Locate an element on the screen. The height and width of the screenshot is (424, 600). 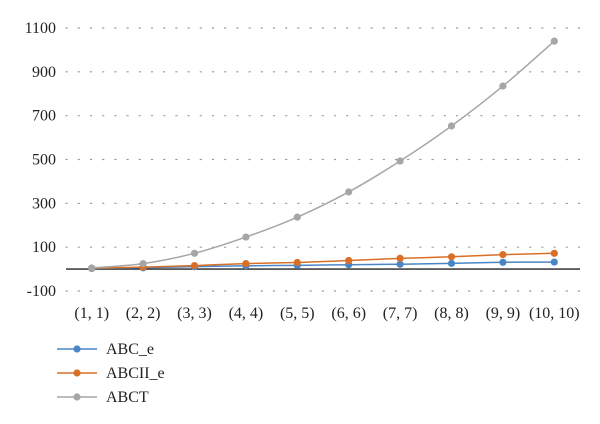
y-tick-label: 500 is located at coordinates (44, 160).